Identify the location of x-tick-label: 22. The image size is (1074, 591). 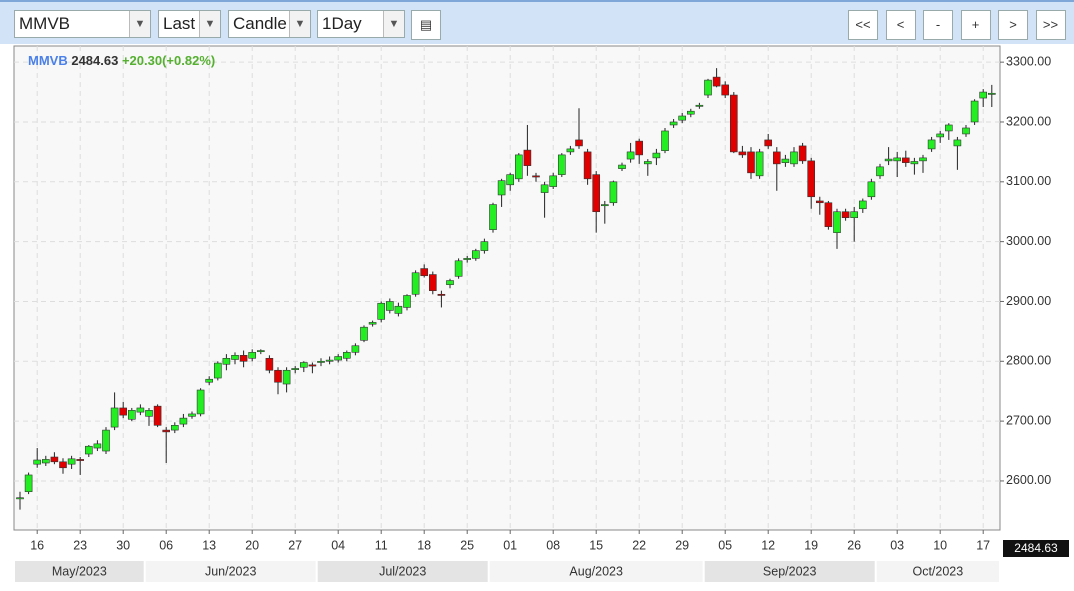
(639, 545).